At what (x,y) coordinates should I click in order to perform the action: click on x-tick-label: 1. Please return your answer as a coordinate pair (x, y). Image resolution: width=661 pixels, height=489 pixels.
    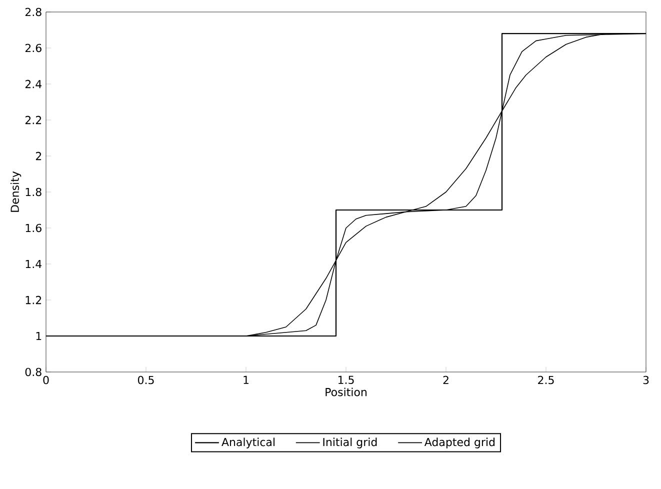
    Looking at the image, I should click on (246, 380).